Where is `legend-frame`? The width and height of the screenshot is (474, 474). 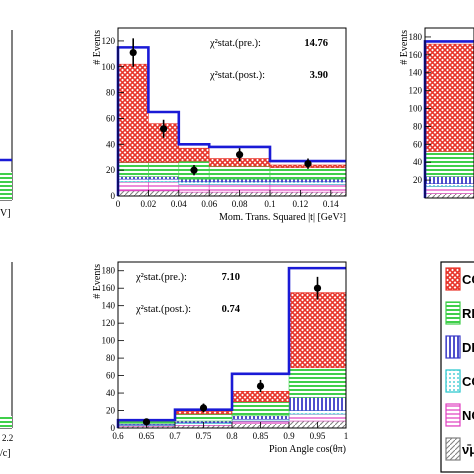 legend-frame is located at coordinates (457, 367).